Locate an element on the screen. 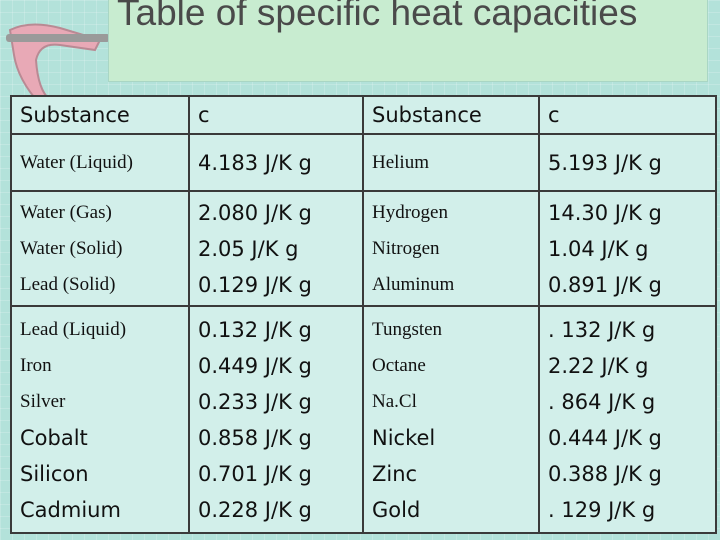 The height and width of the screenshot is (540, 720). title: Table of specific heat capacities is located at coordinates (377, 16).